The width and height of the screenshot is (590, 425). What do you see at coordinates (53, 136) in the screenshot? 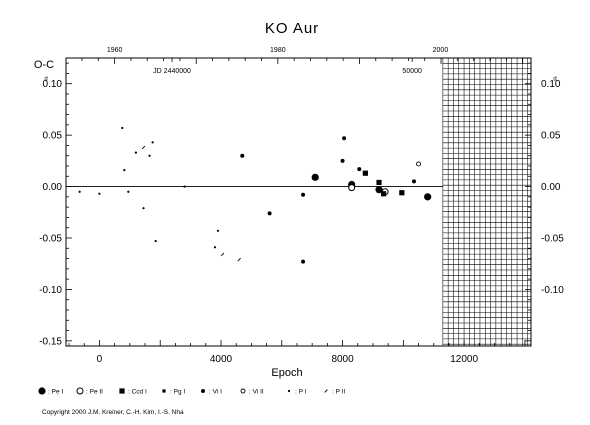
I see `y-tick-label-left: 0.05` at bounding box center [53, 136].